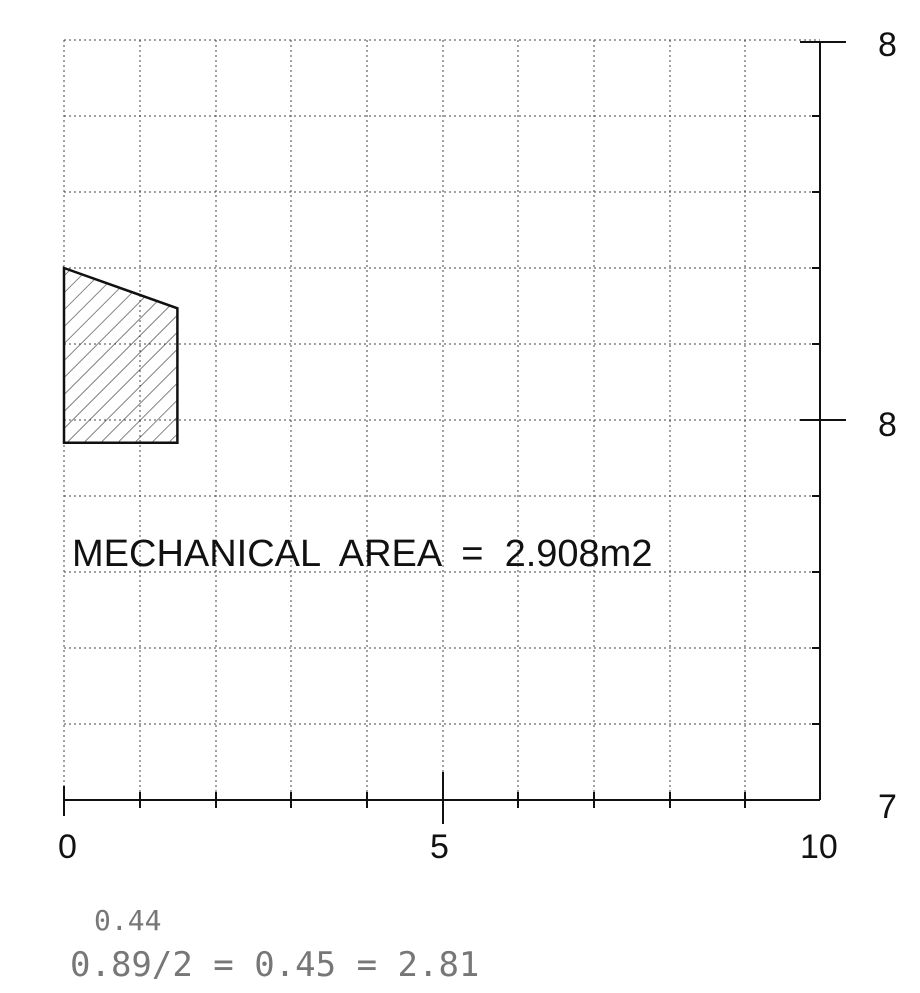 This screenshot has width=920, height=993. Describe the element at coordinates (819, 847) in the screenshot. I see `x-tick-label: 10` at that location.